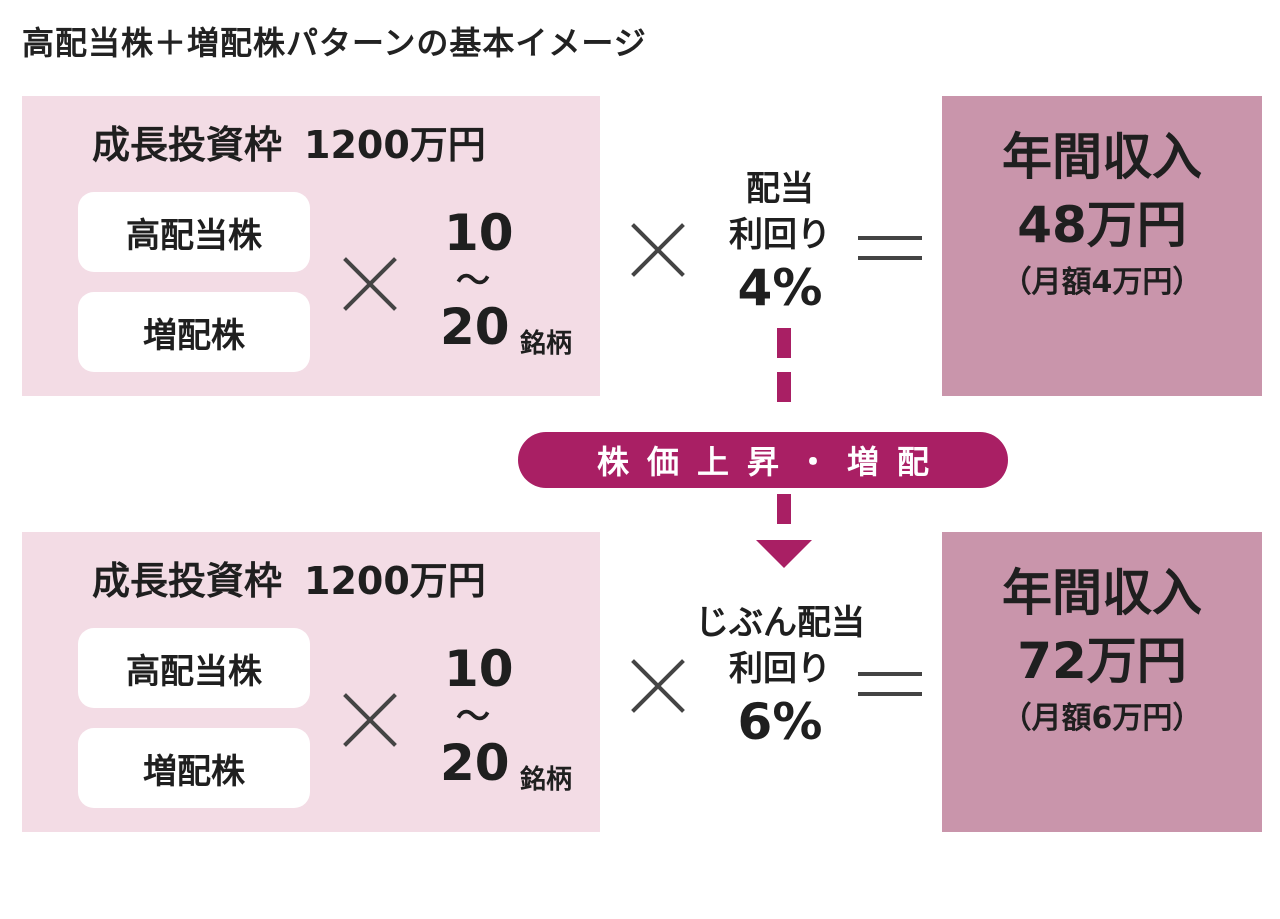 Image resolution: width=1280 pixels, height=919 pixels. Describe the element at coordinates (395, 581) in the screenshot. I see `after-frame-amount: 1200万円` at that location.